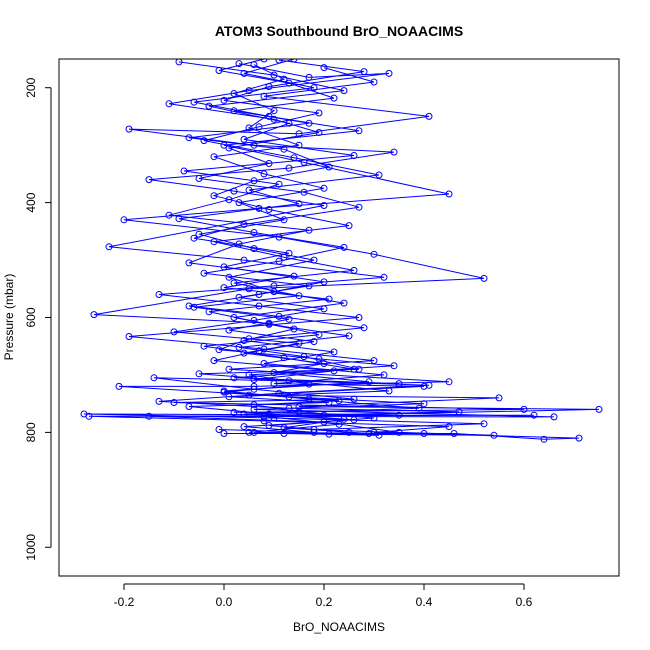  I want to click on x-axis: -0.2 0.0 0.2 0.4 0.6, so click(323, 596).